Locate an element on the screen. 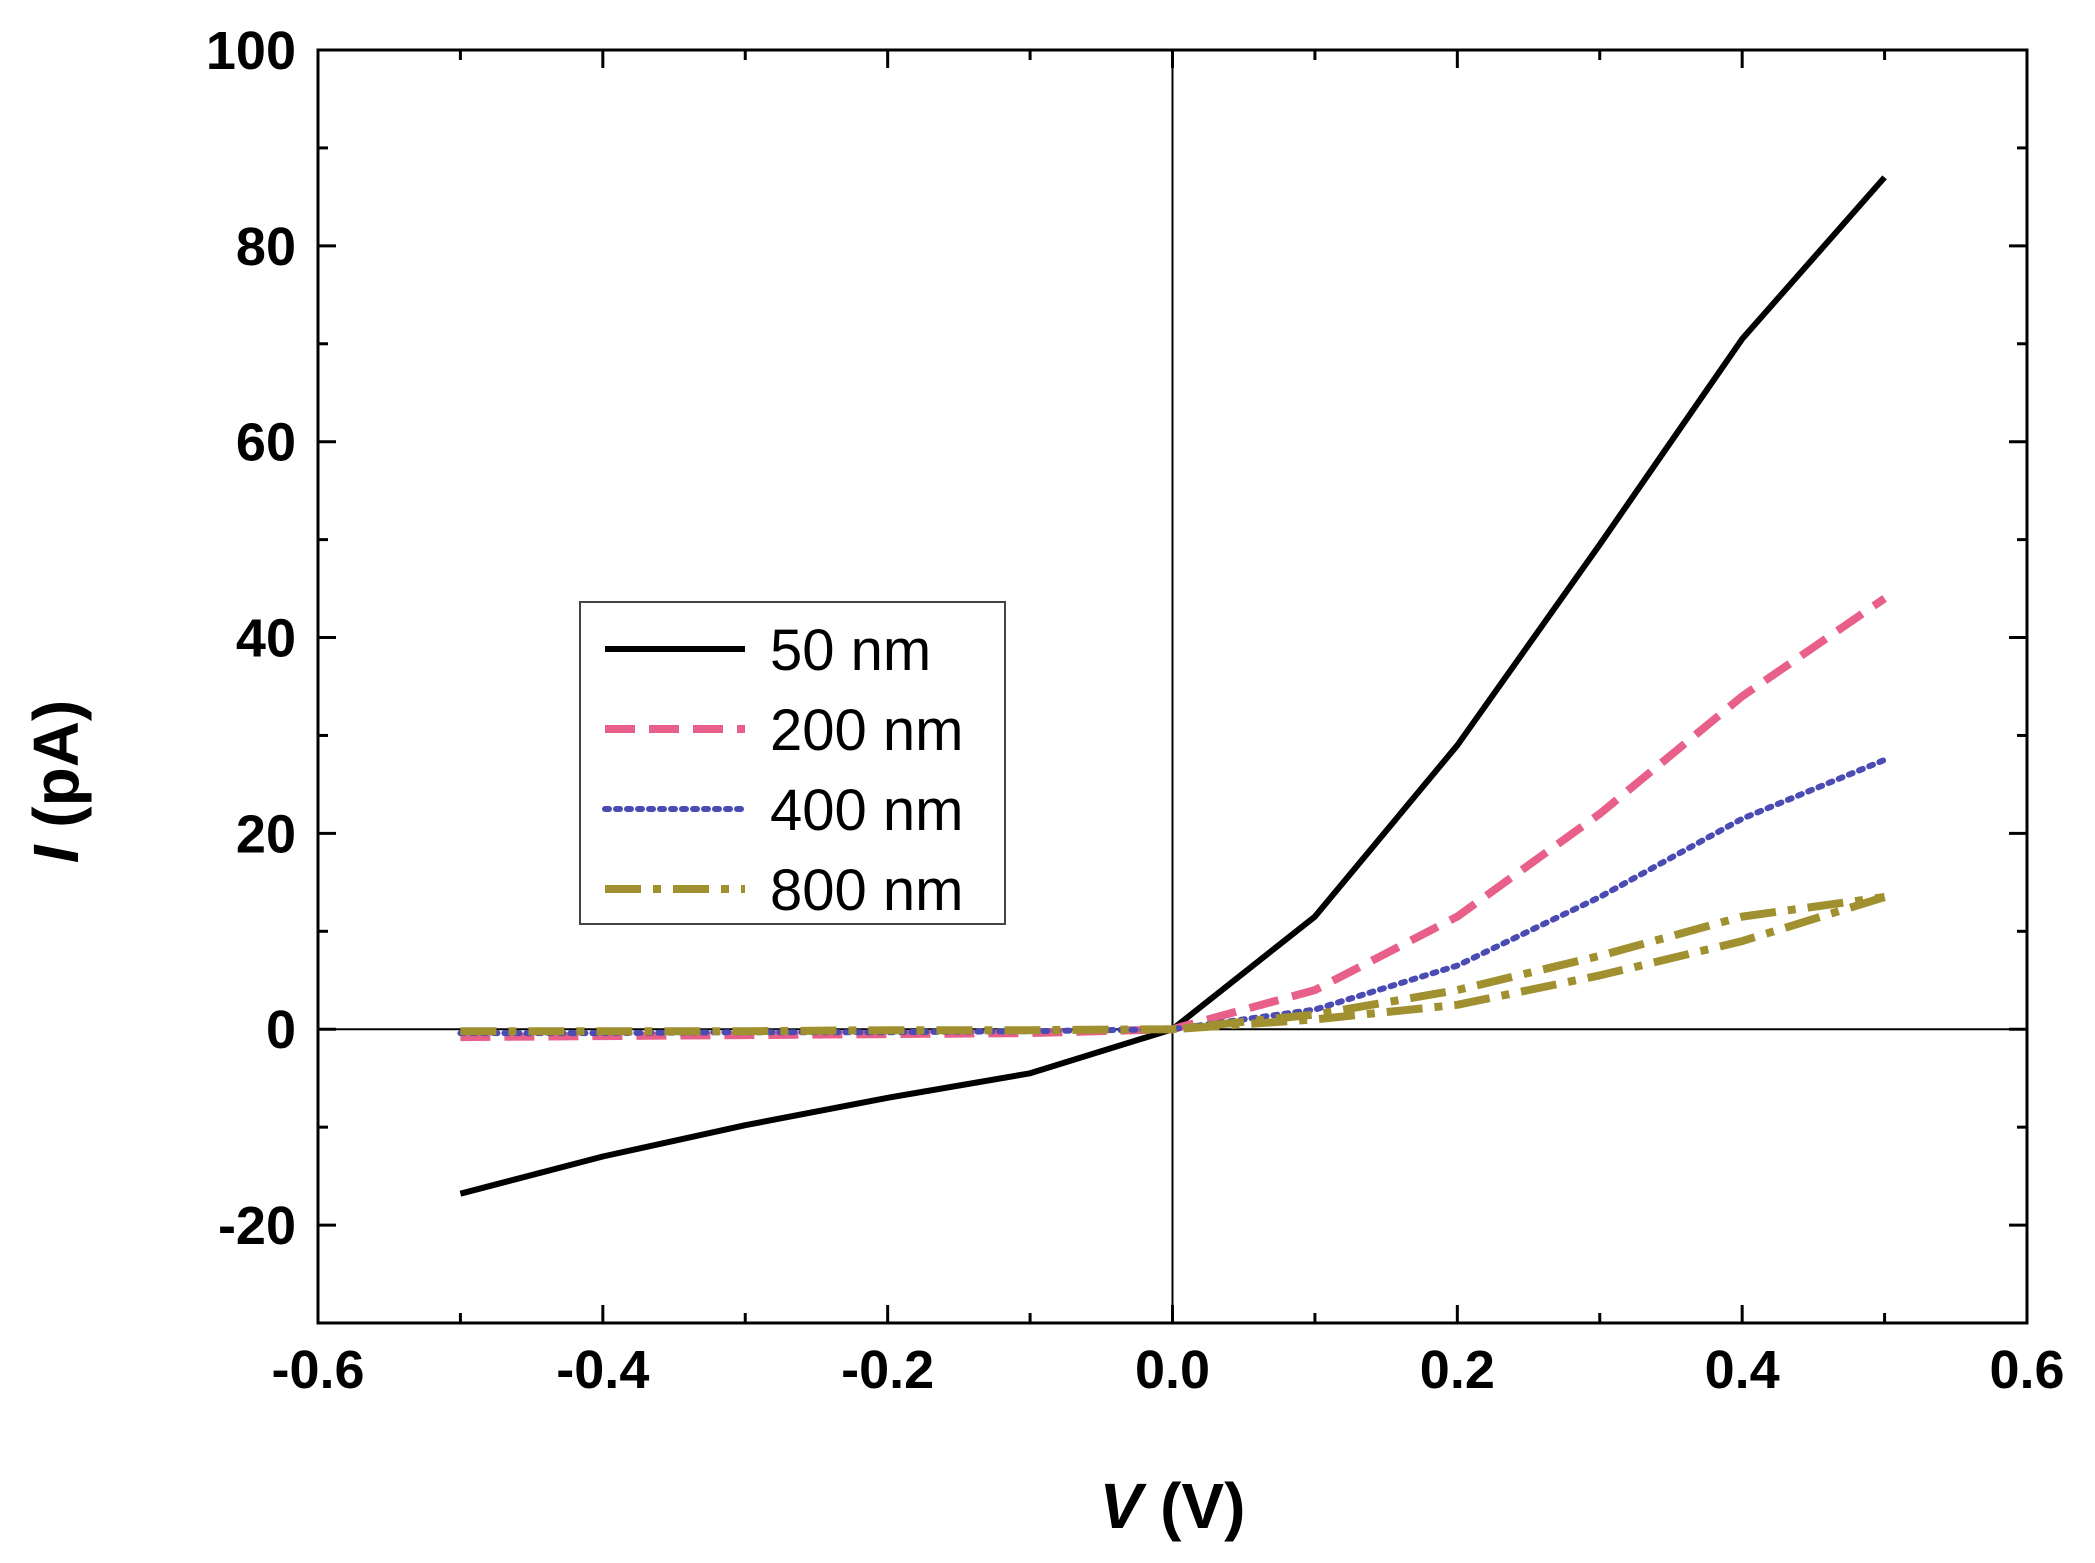 The image size is (2095, 1563). y-axis-title: I (pA) is located at coordinates (56, 782).